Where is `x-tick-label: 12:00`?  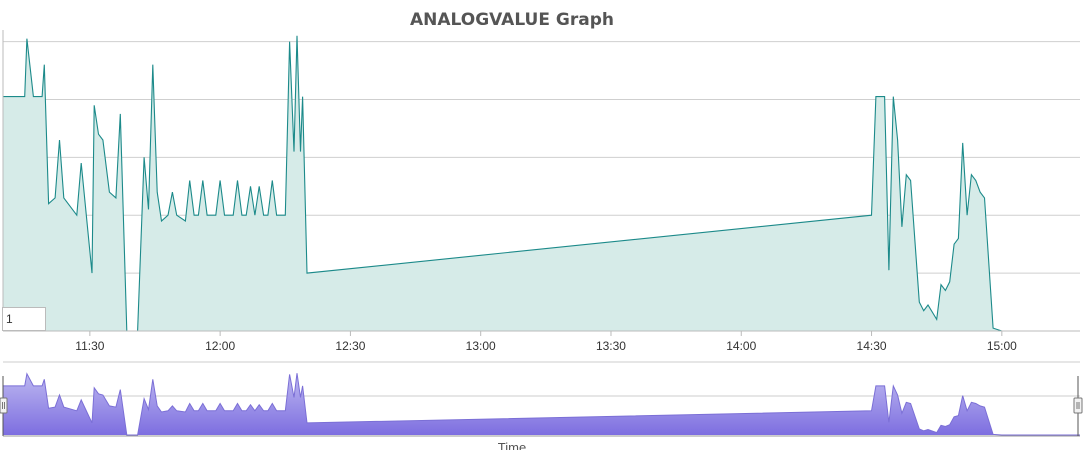 x-tick-label: 12:00 is located at coordinates (220, 346).